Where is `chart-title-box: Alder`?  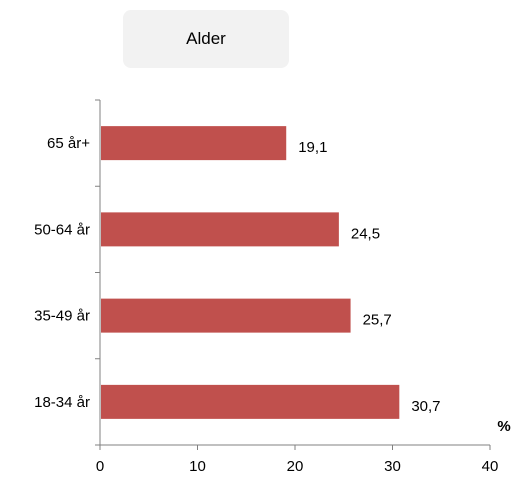
chart-title-box: Alder is located at coordinates (206, 39).